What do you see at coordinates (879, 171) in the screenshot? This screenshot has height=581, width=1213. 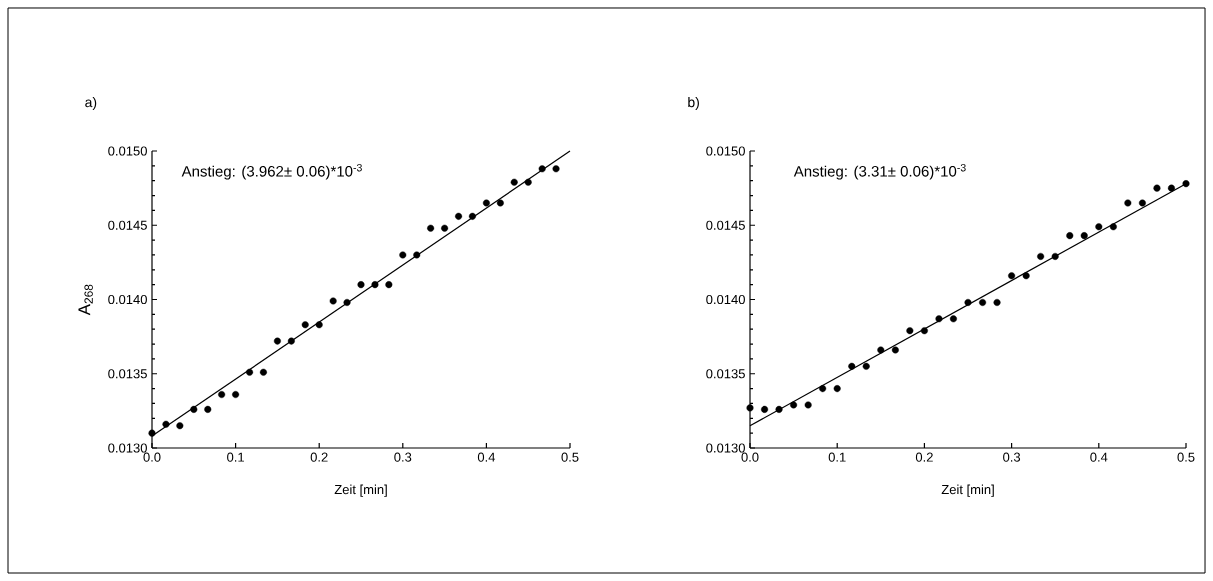 I see `annotation: Anstieg: (3.31± 0.06)*10$^{-3}$` at bounding box center [879, 171].